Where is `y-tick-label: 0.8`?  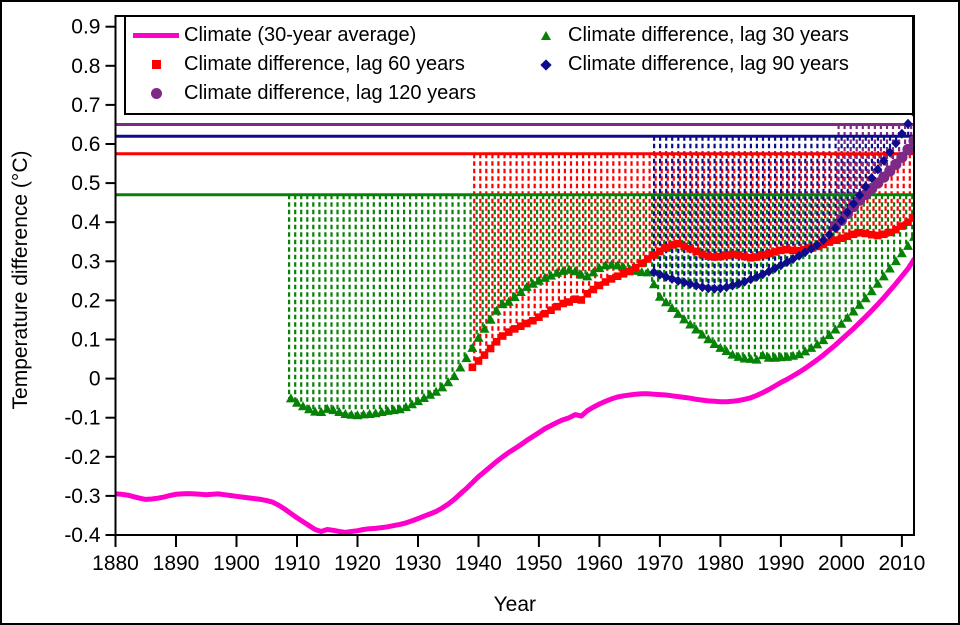 y-tick-label: 0.8 is located at coordinates (85, 66).